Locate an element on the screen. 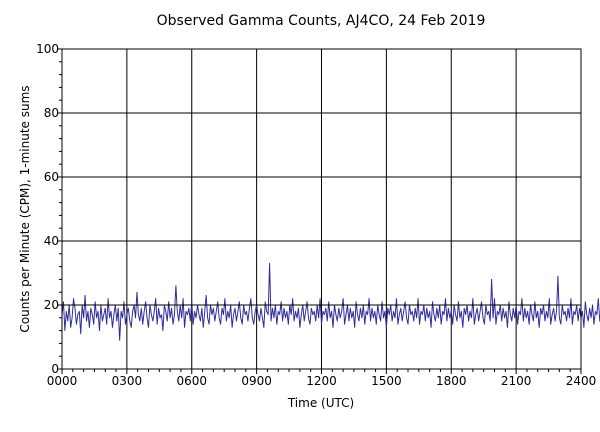  x-tick-label: 0900 is located at coordinates (256, 381).